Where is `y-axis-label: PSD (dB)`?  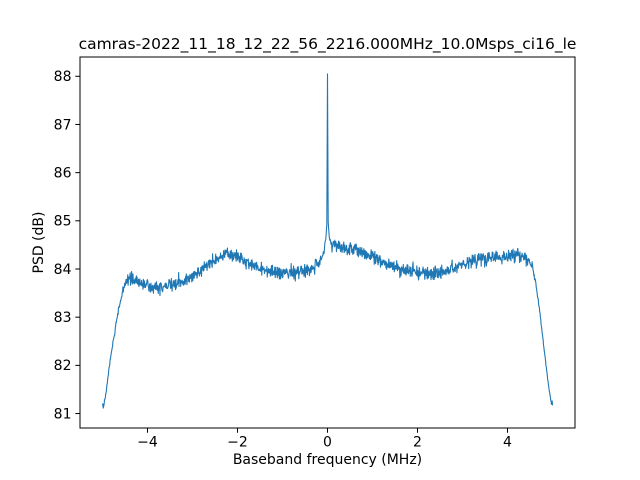
y-axis-label: PSD (dB) is located at coordinates (39, 243).